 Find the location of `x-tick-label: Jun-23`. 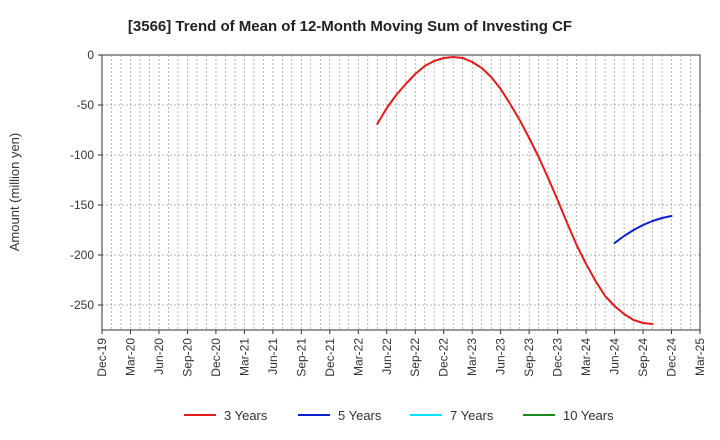

x-tick-label: Jun-23 is located at coordinates (501, 356).